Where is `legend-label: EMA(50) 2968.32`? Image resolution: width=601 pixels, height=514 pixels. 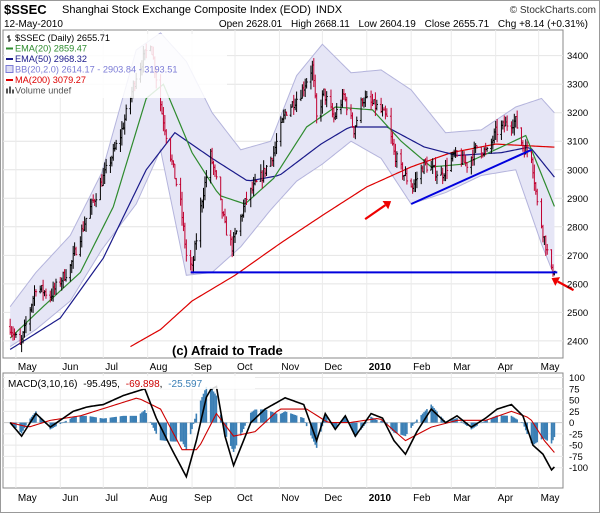
legend-label: EMA(50) 2968.32 is located at coordinates (51, 59).